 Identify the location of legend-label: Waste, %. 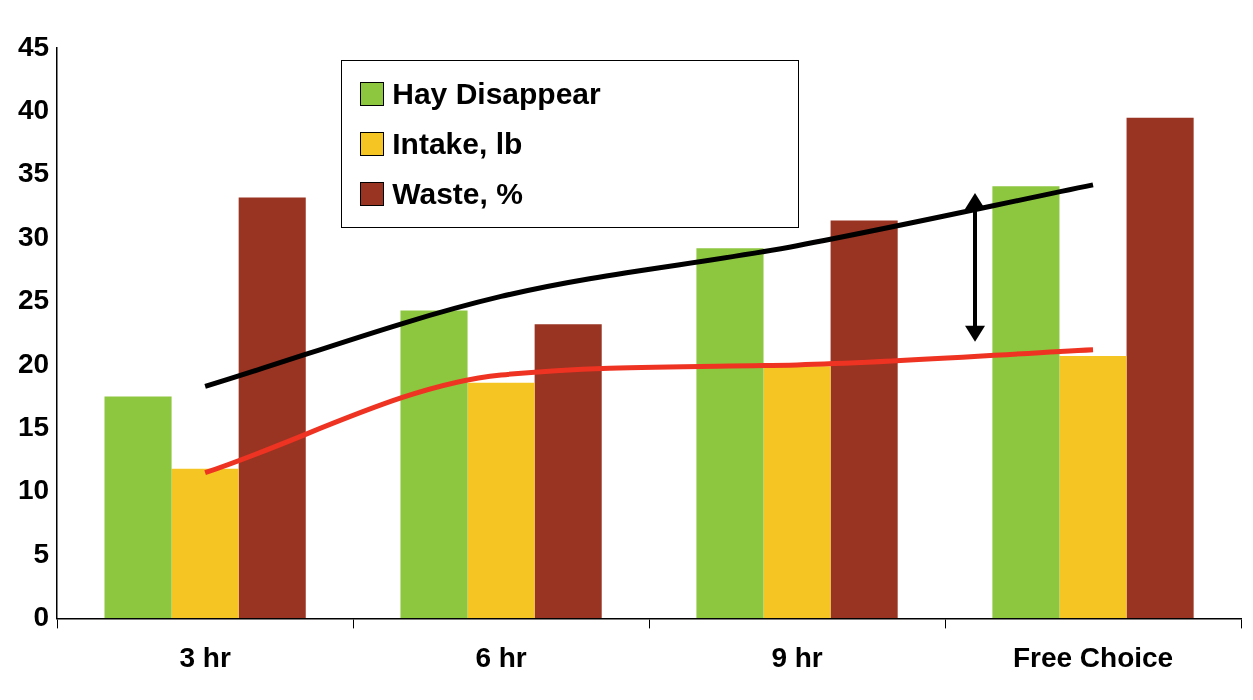
(457, 194).